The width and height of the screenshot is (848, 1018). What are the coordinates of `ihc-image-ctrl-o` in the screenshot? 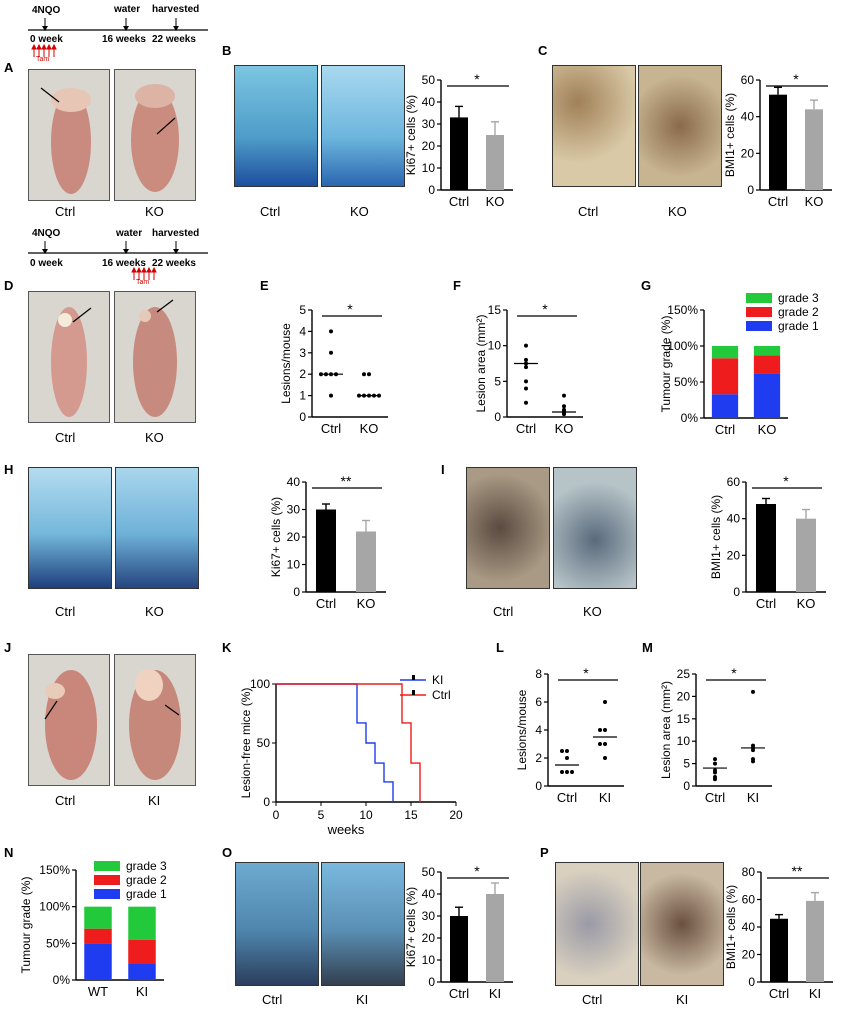 It's located at (277, 924).